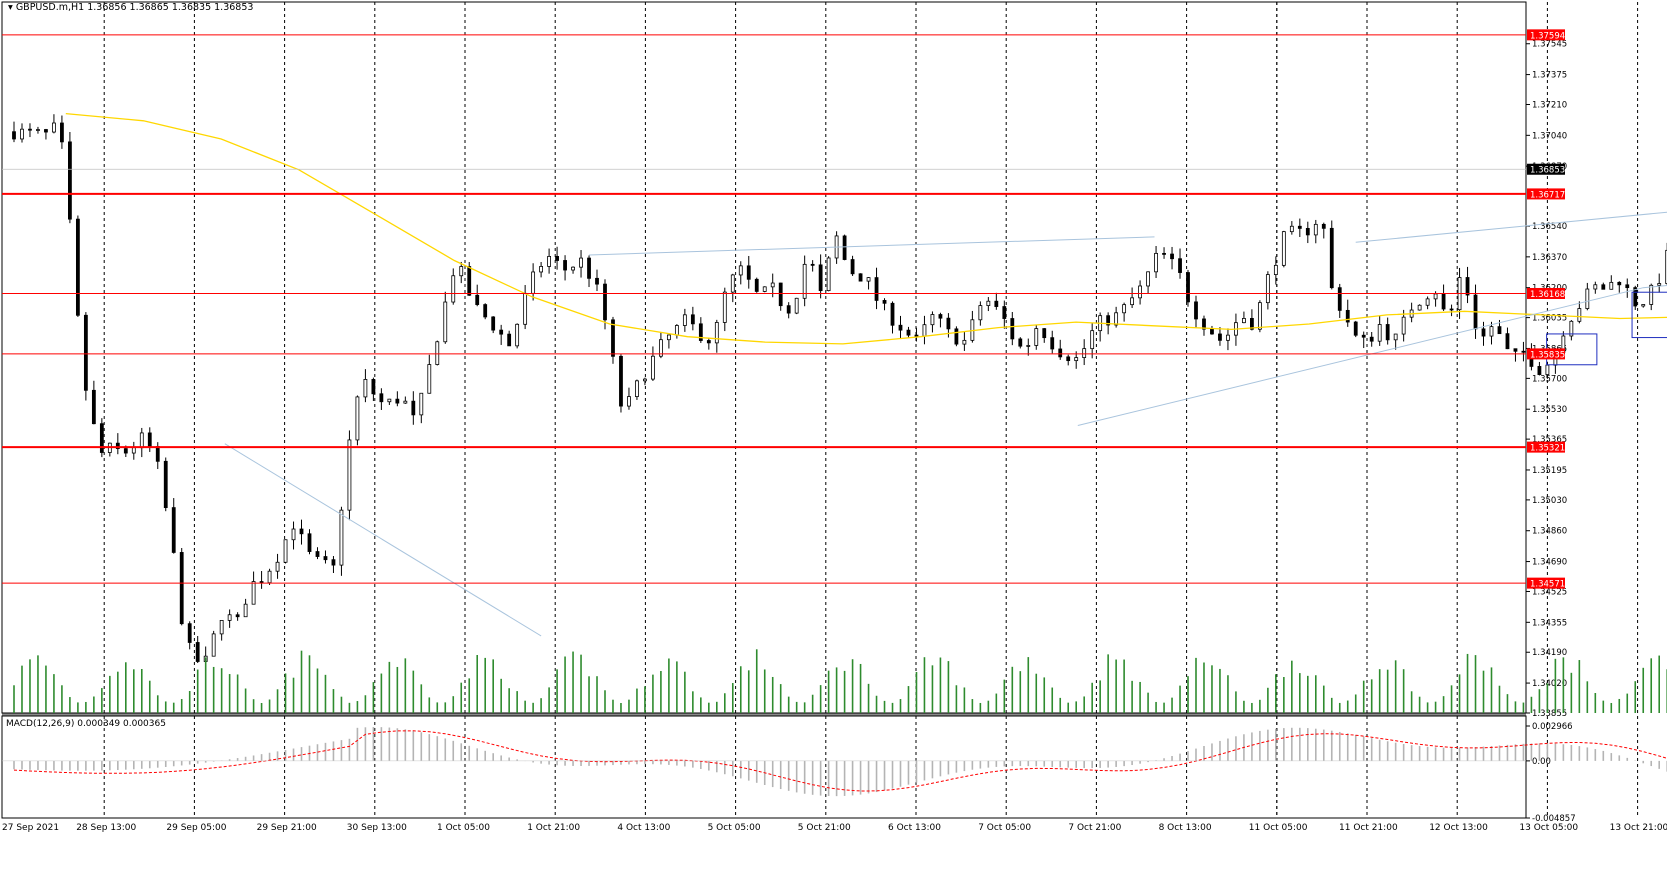  Describe the element at coordinates (1004, 828) in the screenshot. I see `time-tick-label: 7 Oct 05:00` at that location.